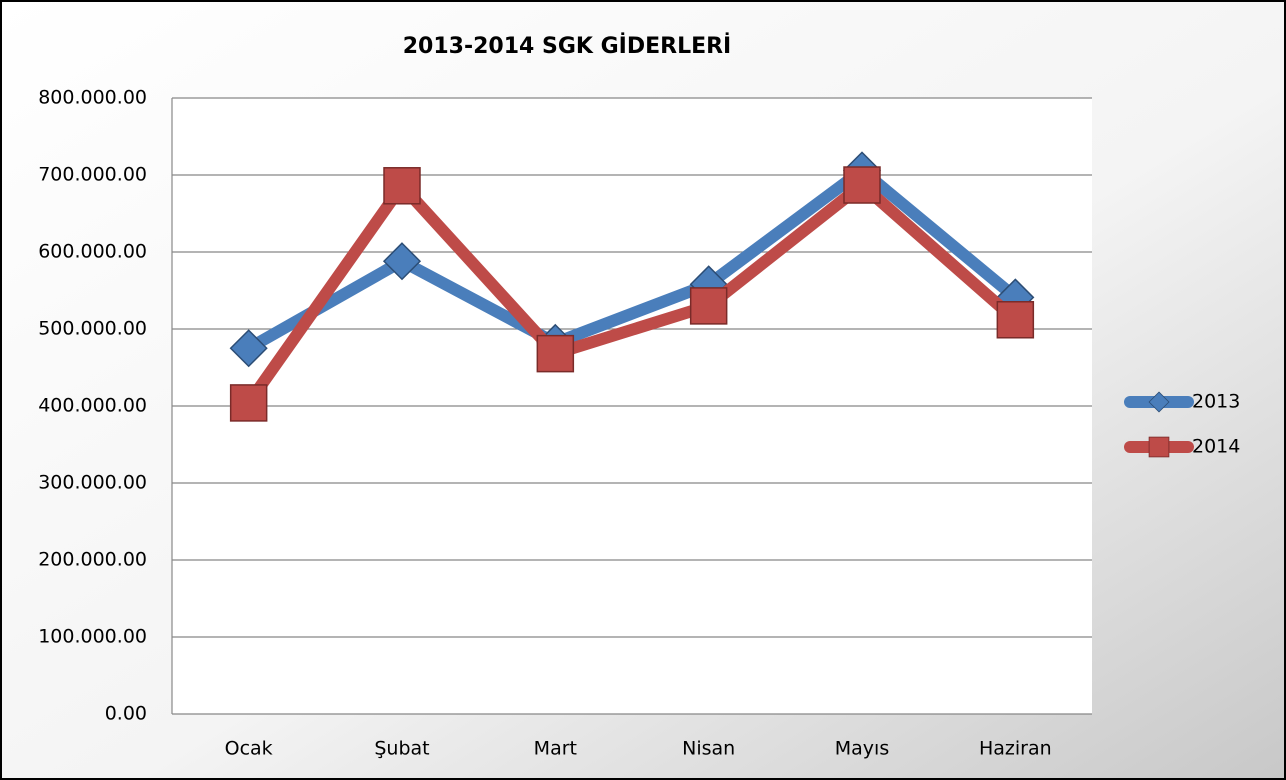 The width and height of the screenshot is (1286, 780). Describe the element at coordinates (92, 483) in the screenshot. I see `y-tick-label: 300.000.00` at that location.